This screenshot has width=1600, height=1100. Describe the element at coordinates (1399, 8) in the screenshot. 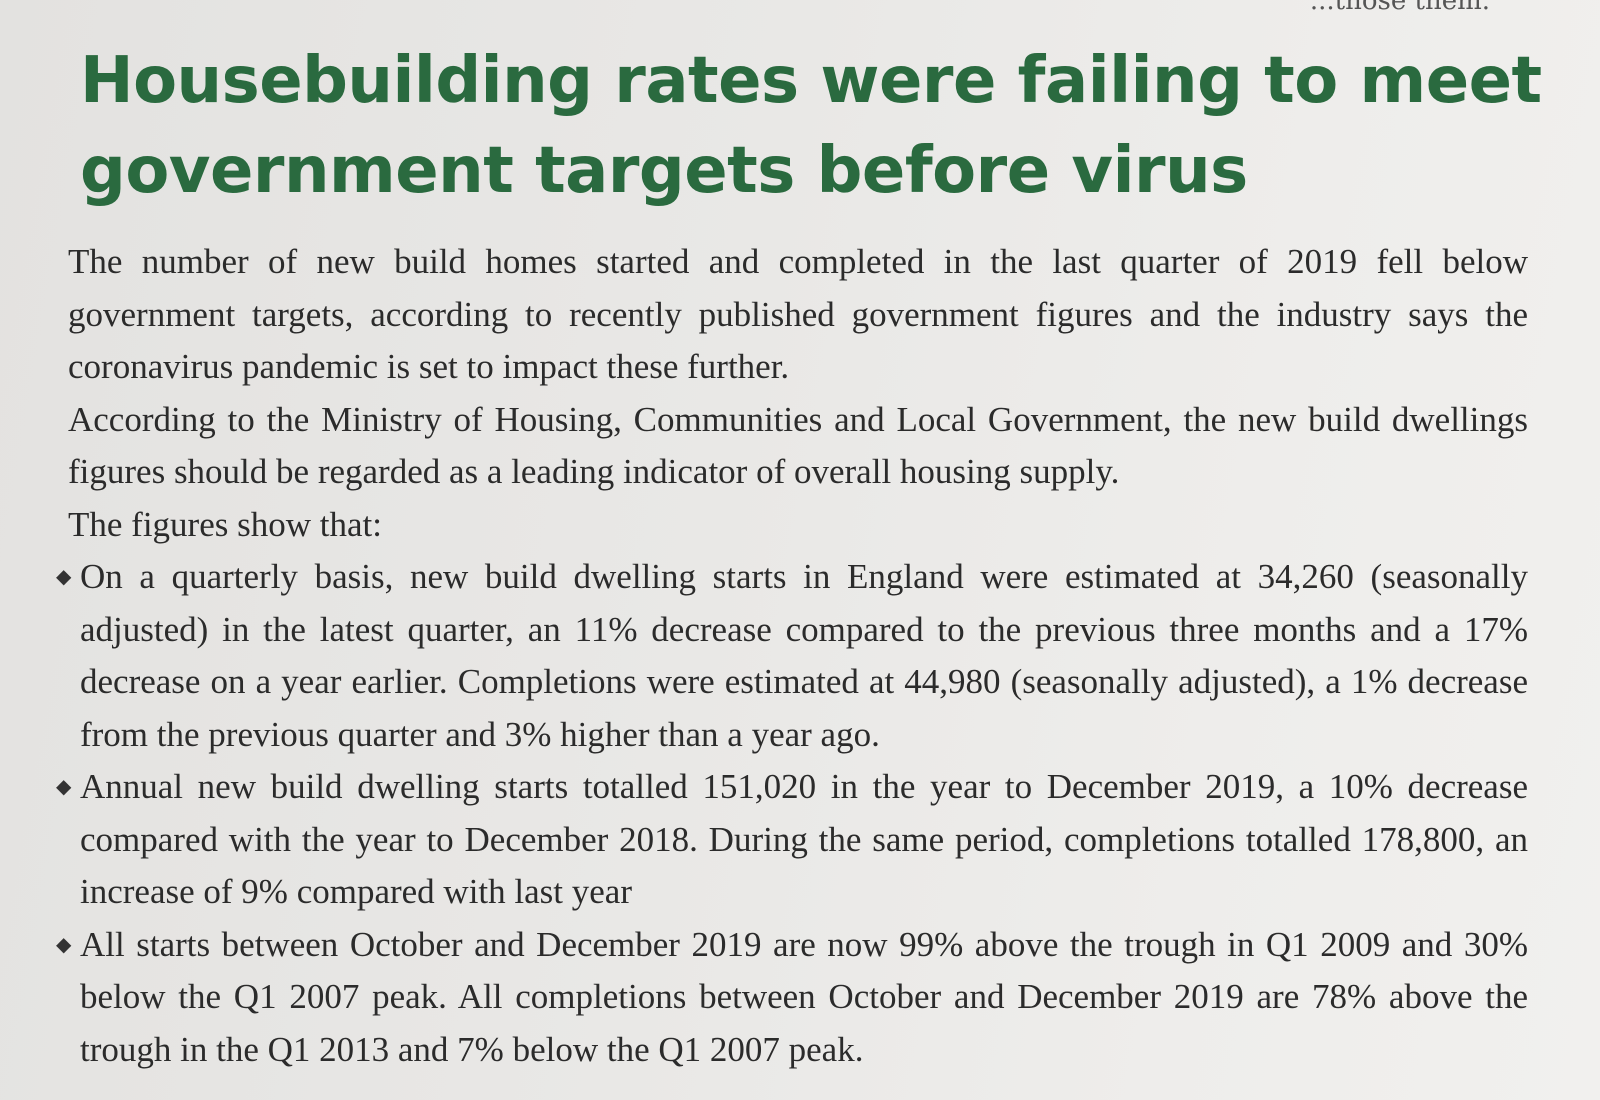

I see `cut-off-previous-text: ...those them.` at that location.